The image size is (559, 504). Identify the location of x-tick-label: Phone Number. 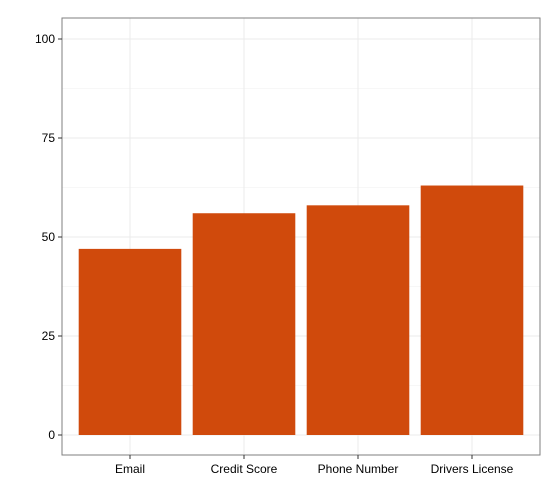
(358, 469).